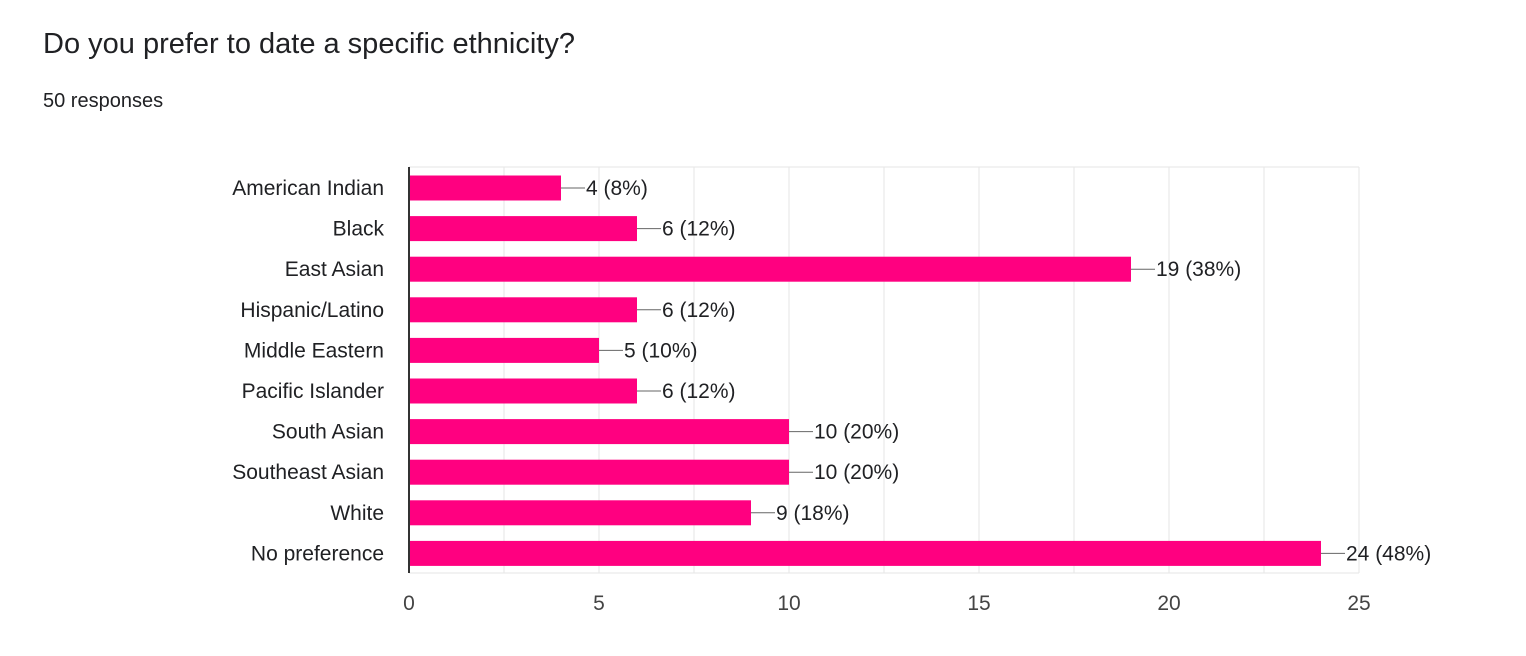 This screenshot has height=656, width=1526. Describe the element at coordinates (308, 472) in the screenshot. I see `category-label: Southeast Asian` at that location.